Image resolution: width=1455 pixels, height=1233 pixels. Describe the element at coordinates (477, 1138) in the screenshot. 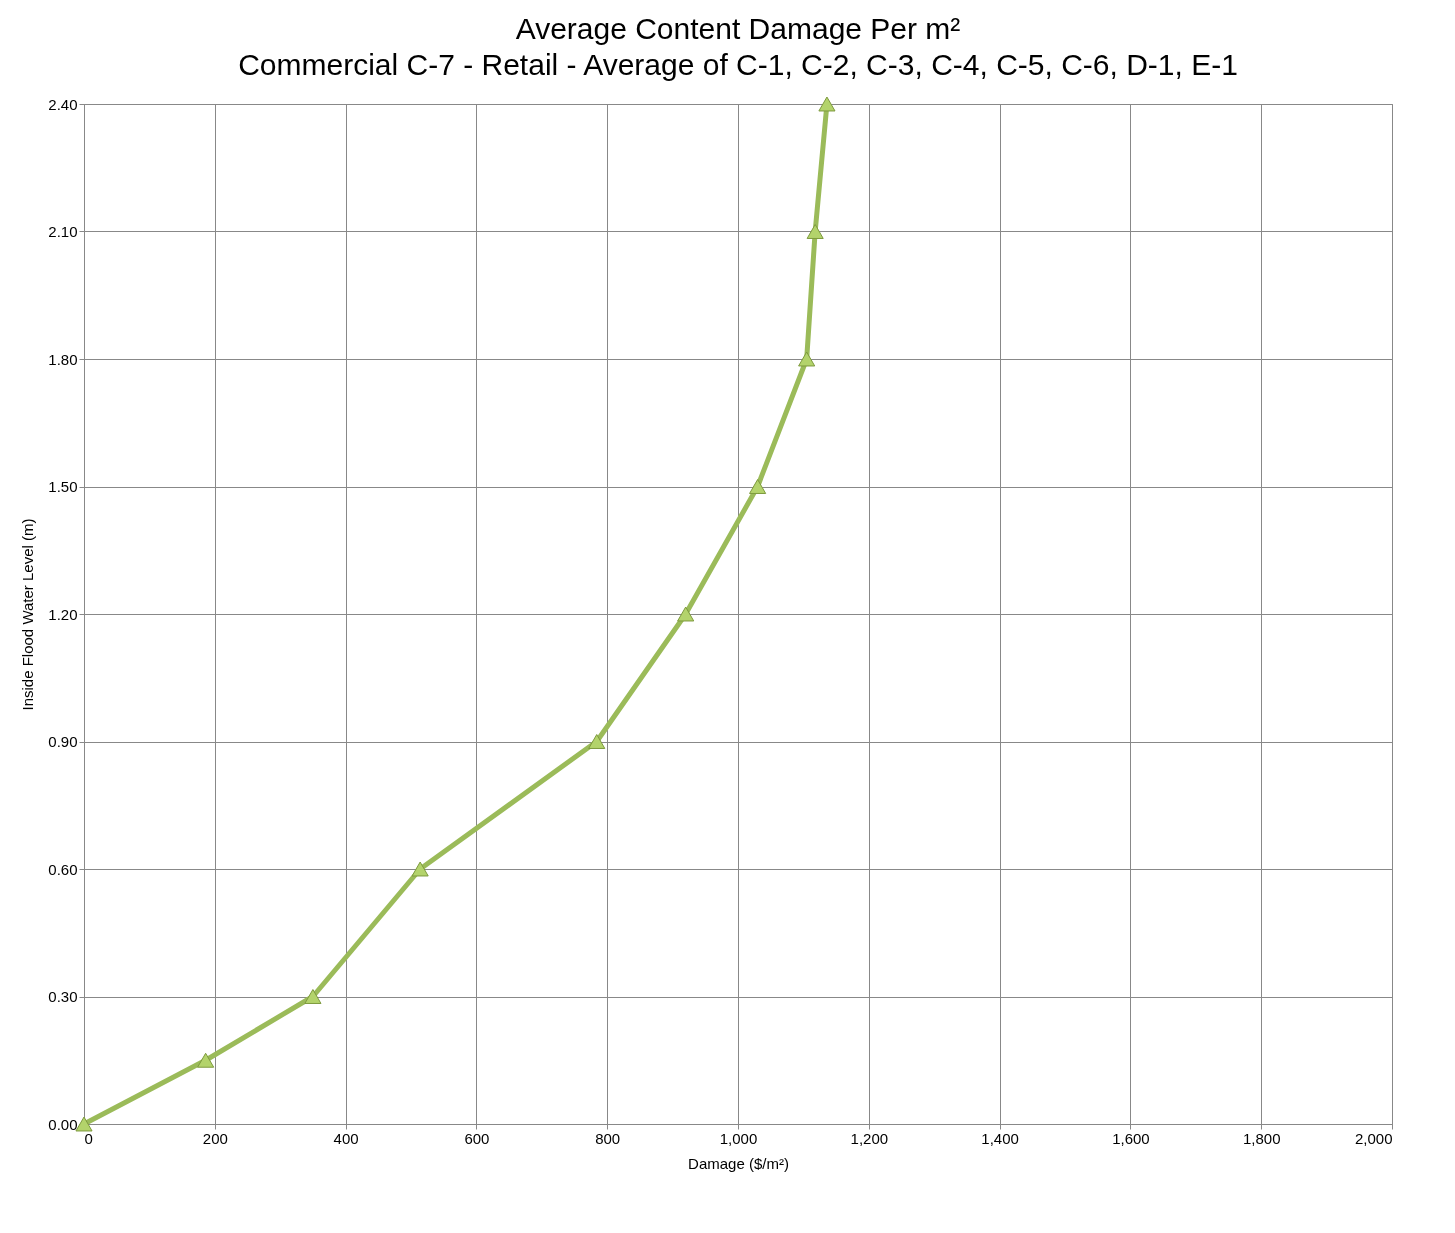

I see `x-tick-label: 600` at that location.